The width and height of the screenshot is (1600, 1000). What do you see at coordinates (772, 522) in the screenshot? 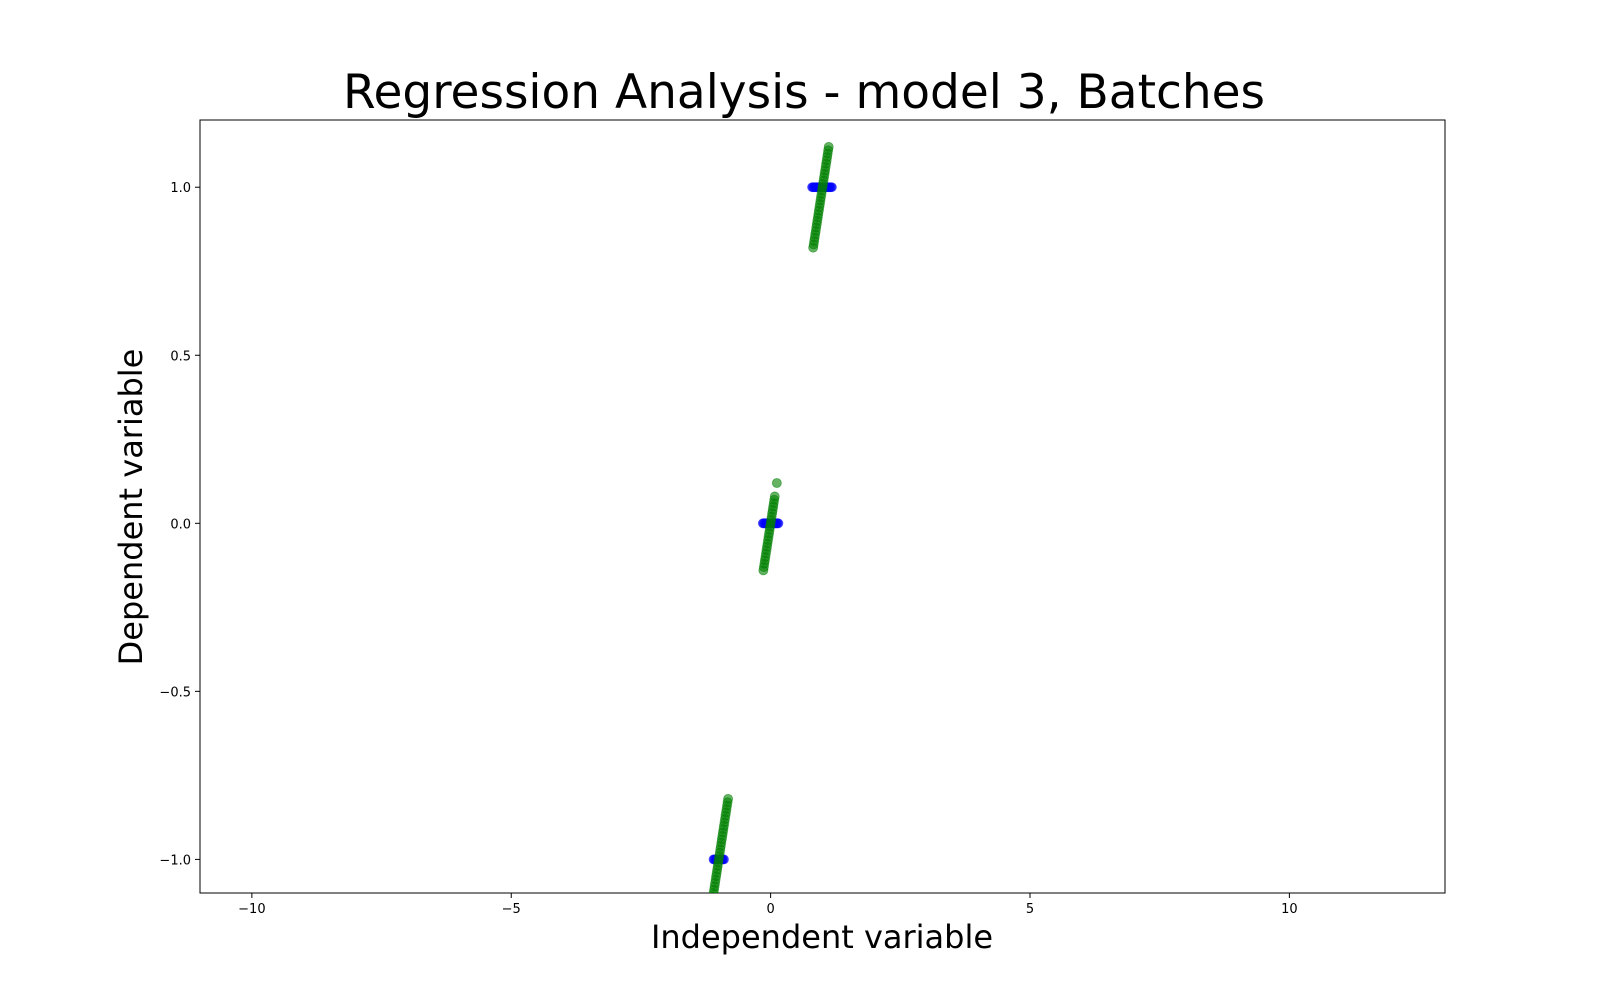
I see `data-points` at bounding box center [772, 522].